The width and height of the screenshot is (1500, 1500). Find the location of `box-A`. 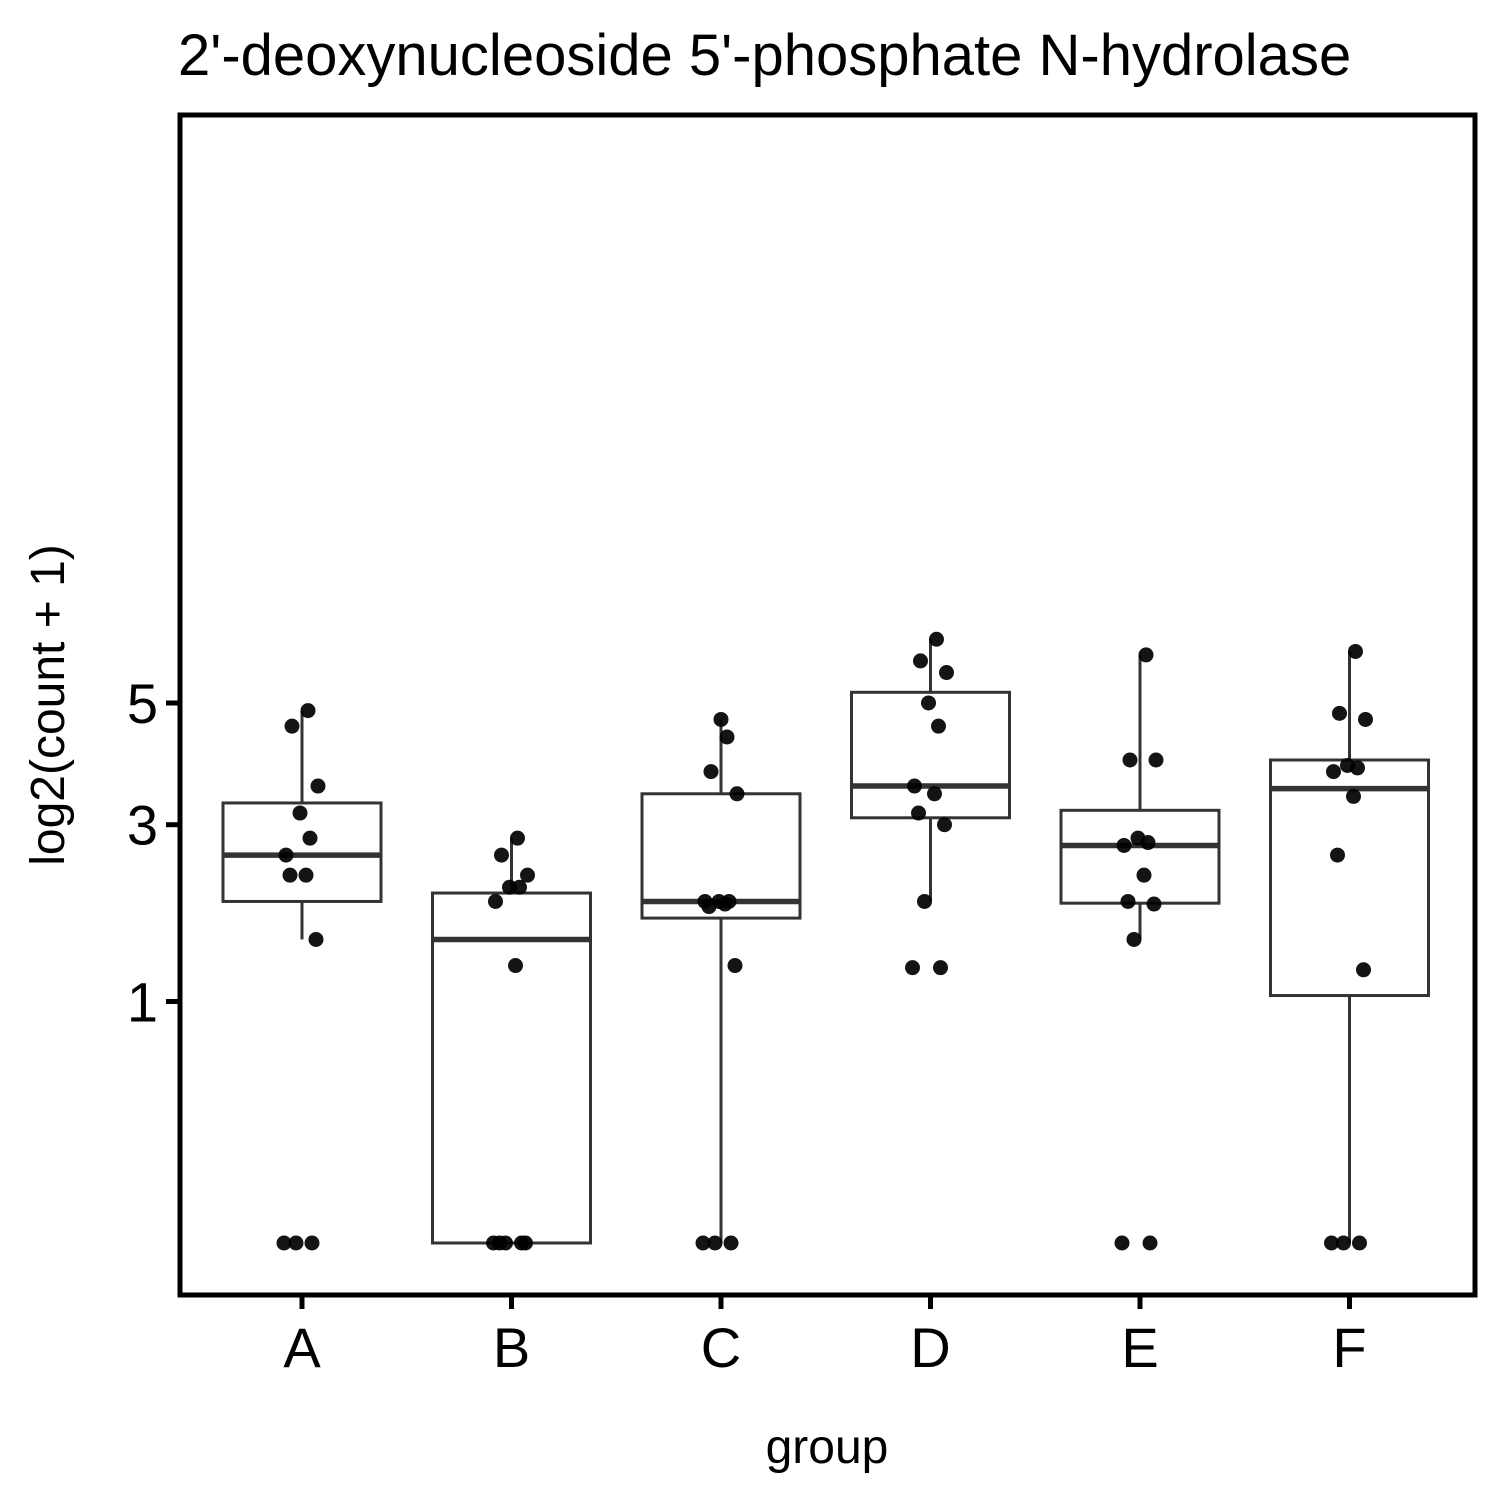

box-A is located at coordinates (302, 825).